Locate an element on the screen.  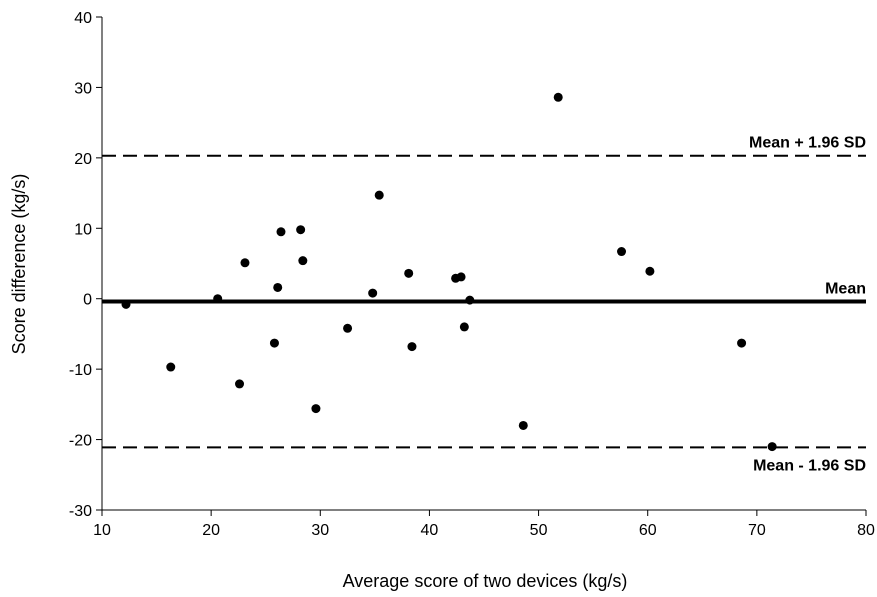
x-tick-label: 50 is located at coordinates (539, 530).